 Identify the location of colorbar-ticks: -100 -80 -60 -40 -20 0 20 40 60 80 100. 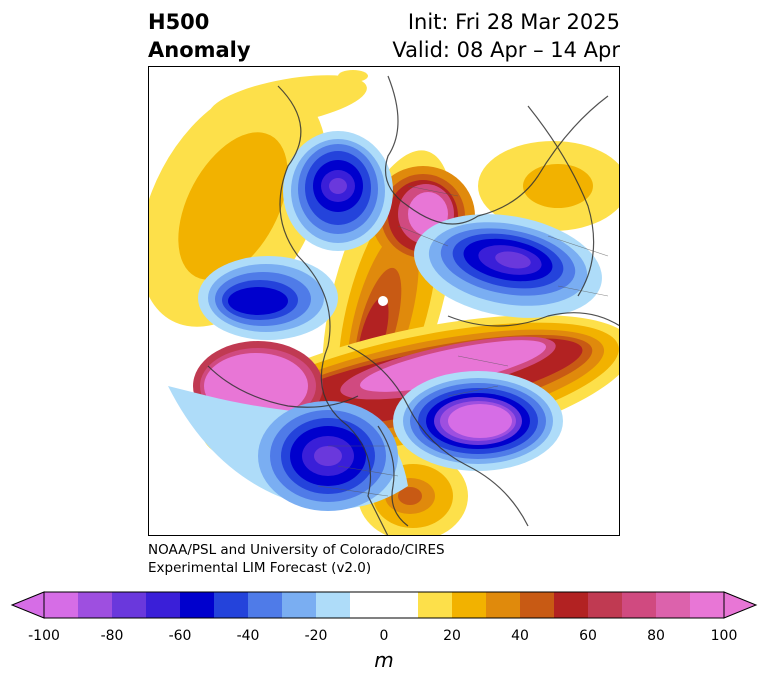
(384, 638).